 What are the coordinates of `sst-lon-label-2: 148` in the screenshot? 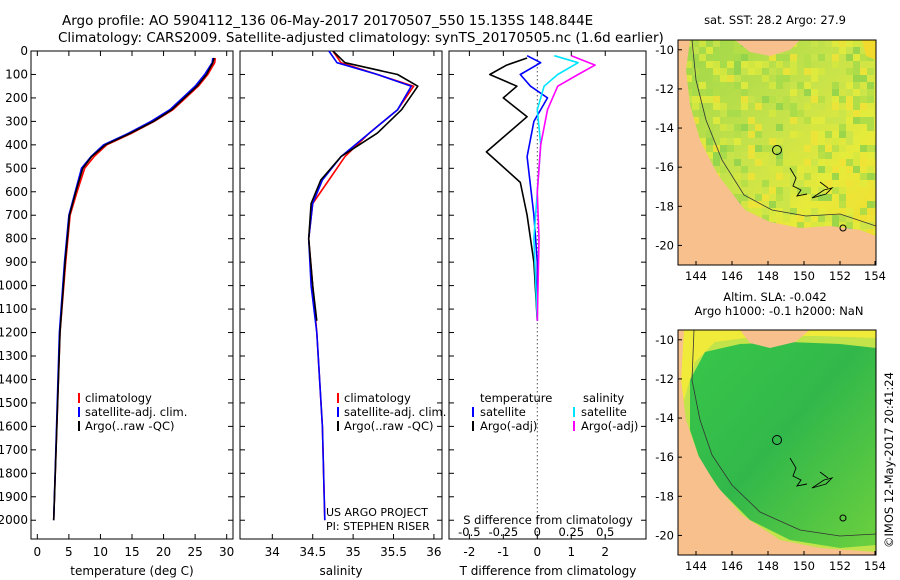 It's located at (768, 276).